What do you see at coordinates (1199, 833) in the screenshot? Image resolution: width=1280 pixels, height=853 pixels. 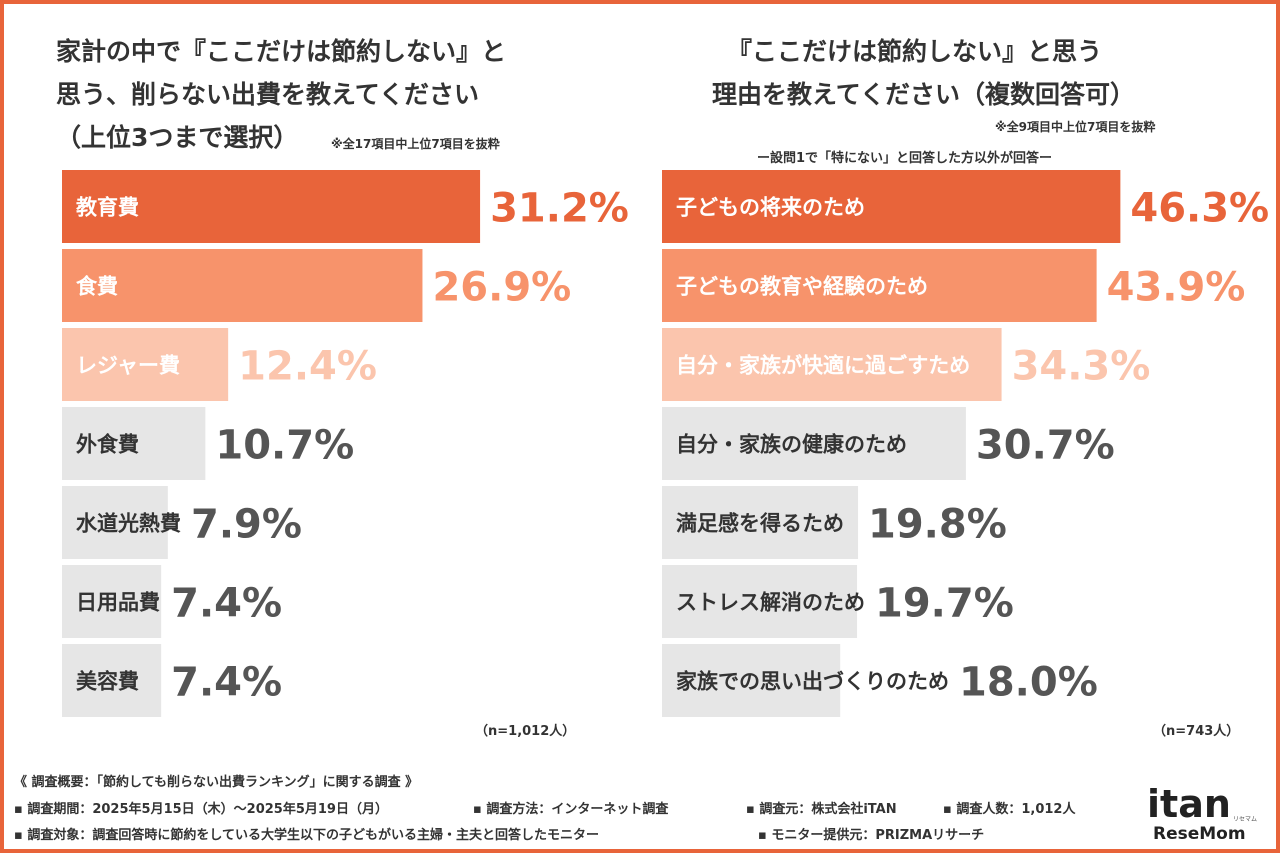 I see `svg-text: ReseMom` at bounding box center [1199, 833].